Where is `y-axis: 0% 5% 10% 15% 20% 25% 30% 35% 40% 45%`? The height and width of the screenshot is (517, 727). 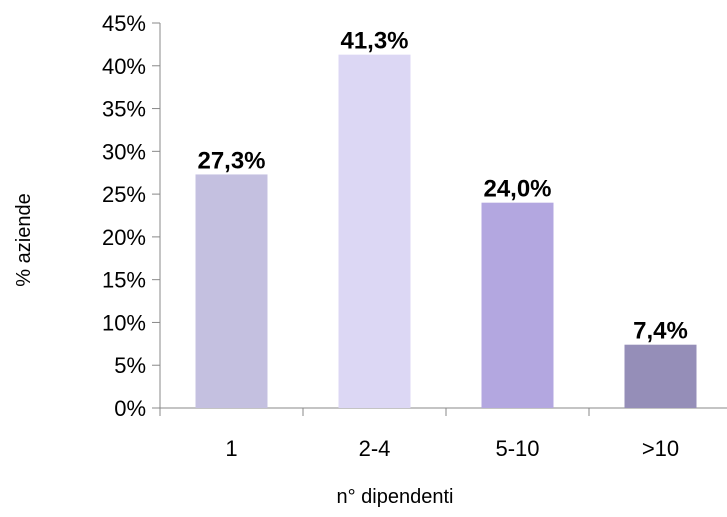
y-axis: 0% 5% 10% 15% 20% 25% 30% 35% 40% 45% is located at coordinates (131, 216).